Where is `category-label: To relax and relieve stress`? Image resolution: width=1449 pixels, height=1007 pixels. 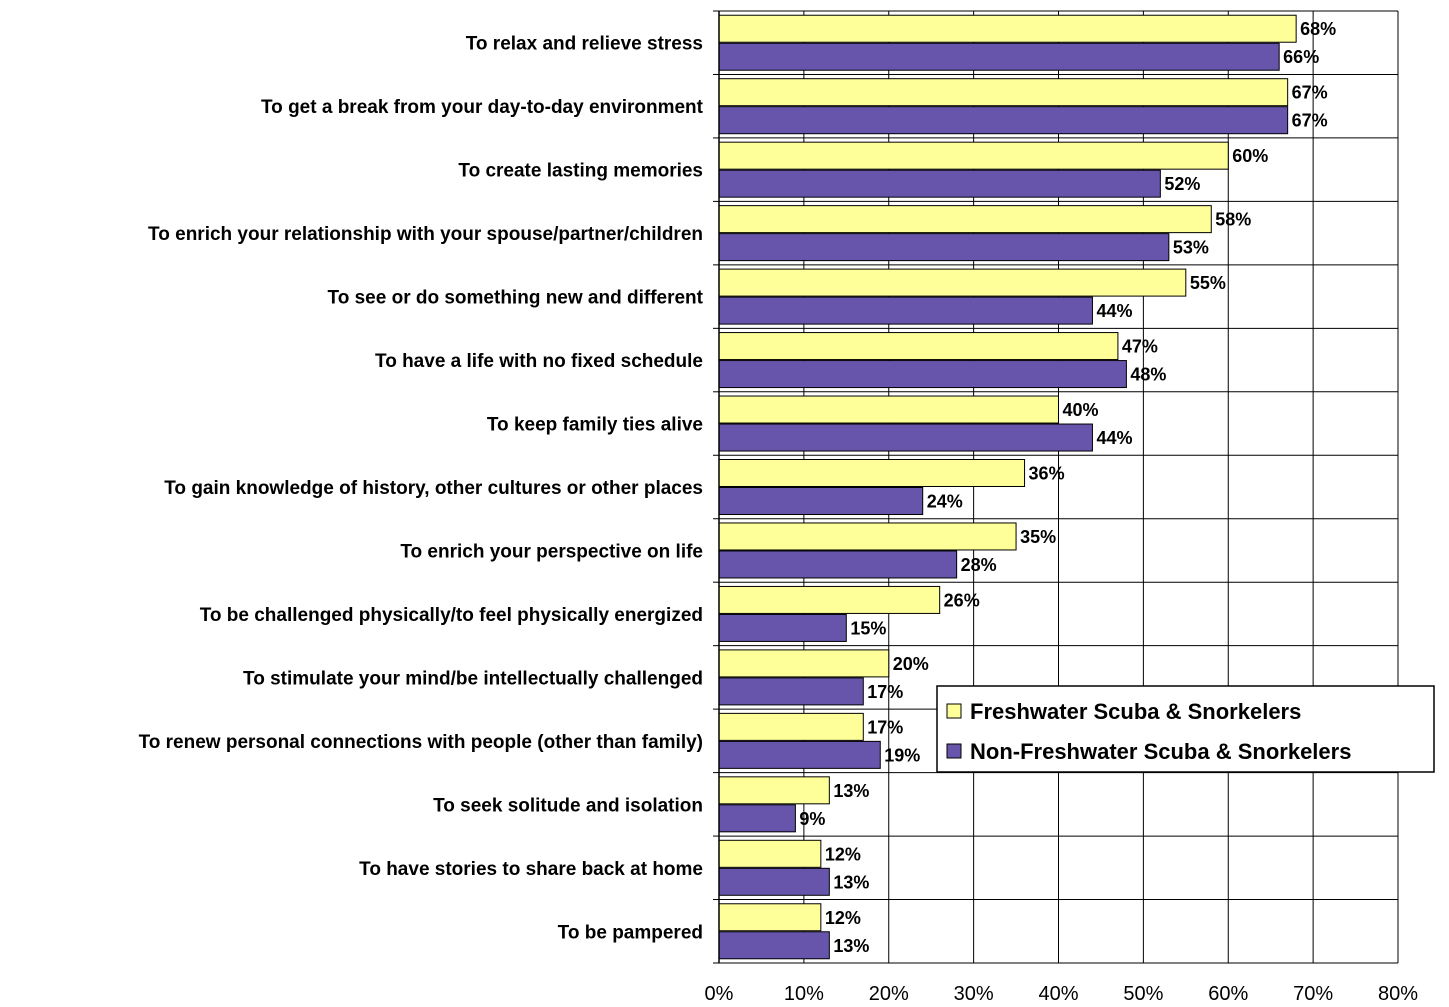 category-label: To relax and relieve stress is located at coordinates (584, 44).